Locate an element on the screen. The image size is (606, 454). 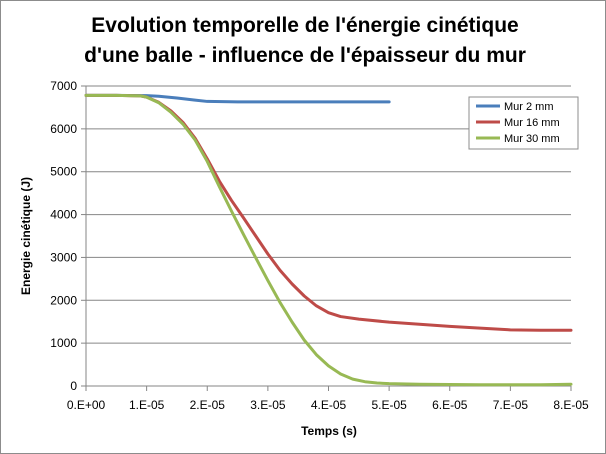
y-tick-label: 5000 is located at coordinates (63, 172).